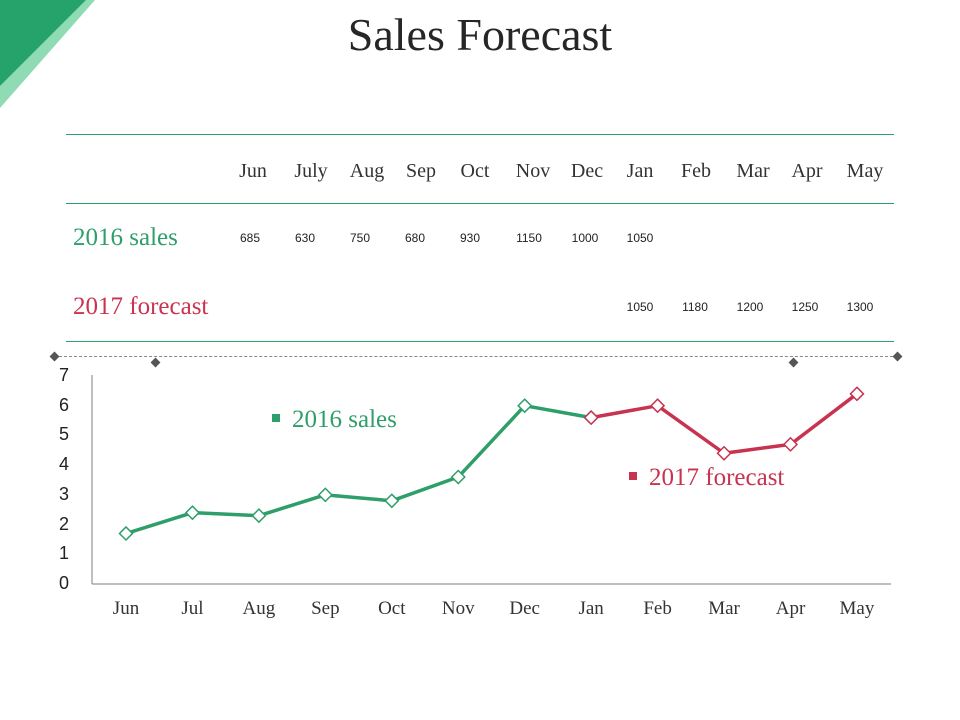 The image size is (960, 720). I want to click on y-tick-label: 2, so click(63, 523).